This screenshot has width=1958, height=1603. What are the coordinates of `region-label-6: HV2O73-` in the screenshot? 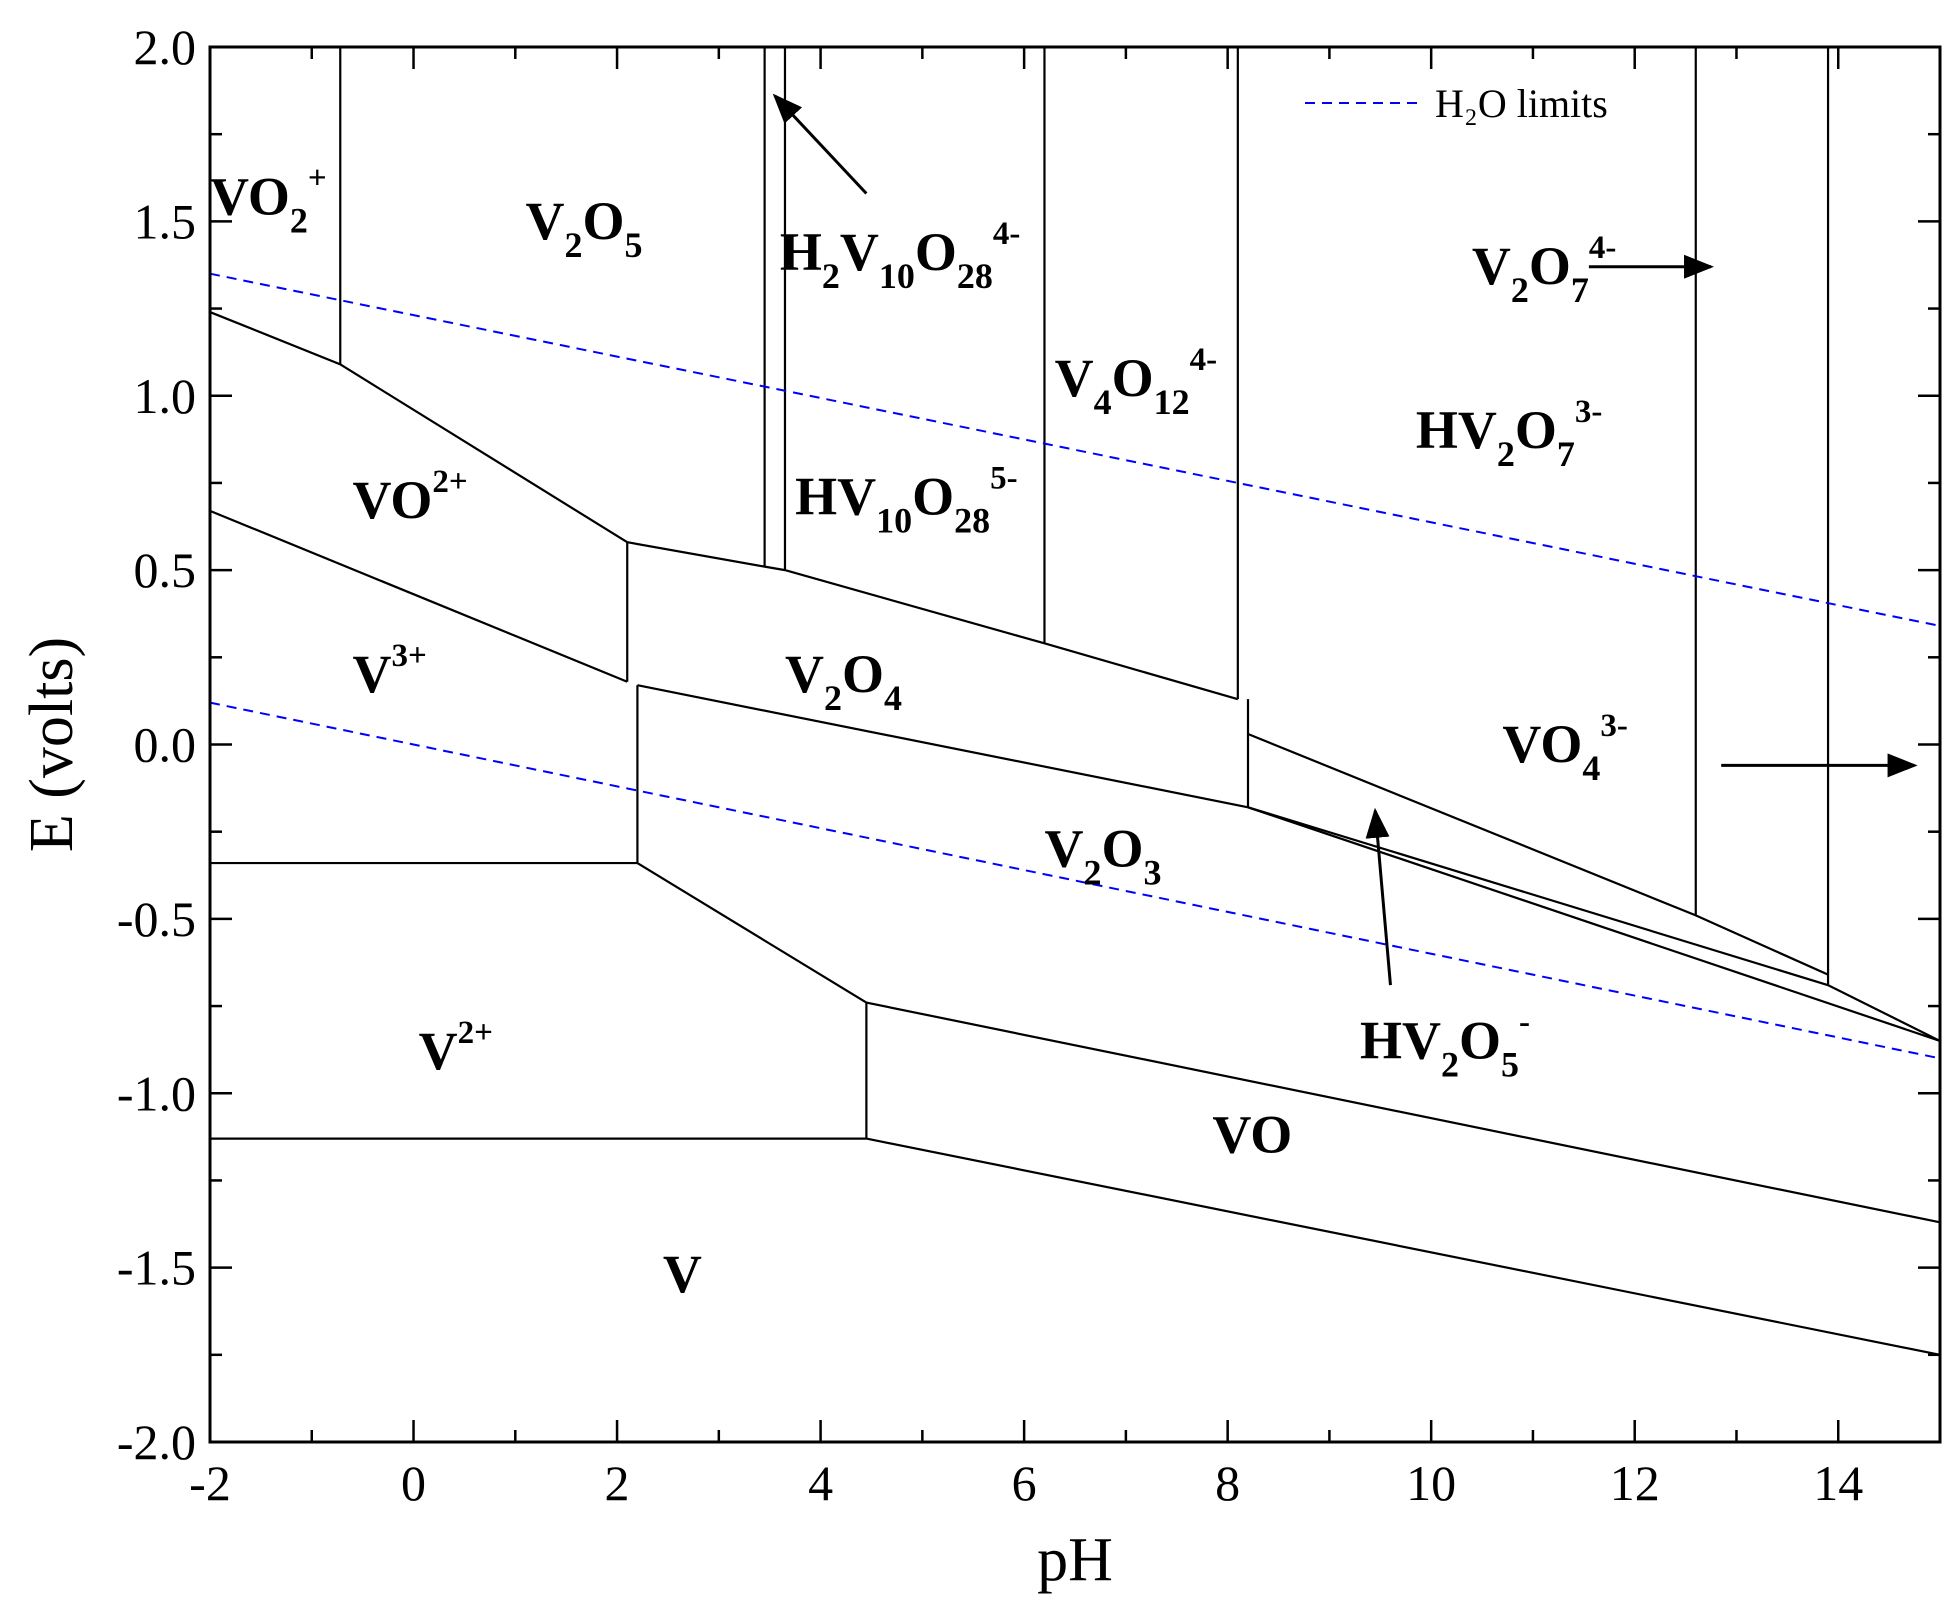 It's located at (1509, 434).